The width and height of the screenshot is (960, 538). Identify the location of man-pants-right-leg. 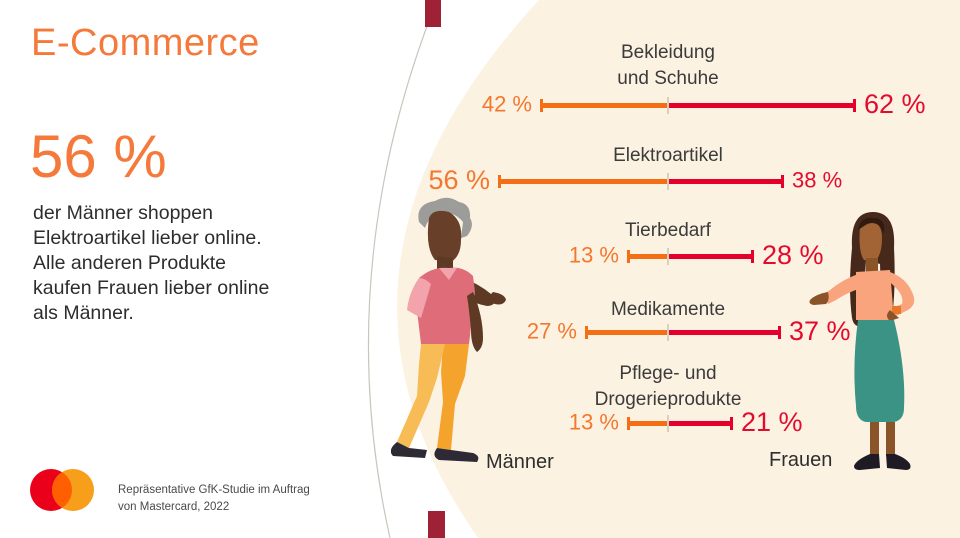
(453, 397).